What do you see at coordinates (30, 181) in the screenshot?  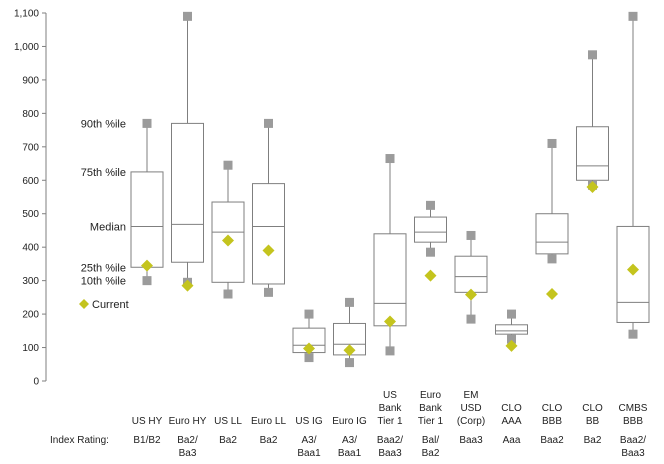 I see `y-tick-label: 600` at bounding box center [30, 181].